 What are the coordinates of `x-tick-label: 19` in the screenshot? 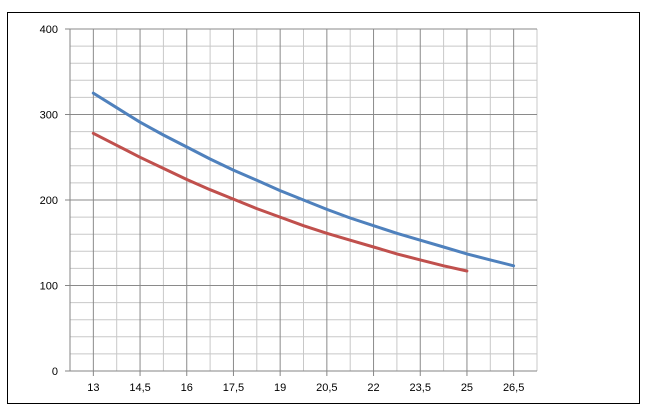 It's located at (280, 388).